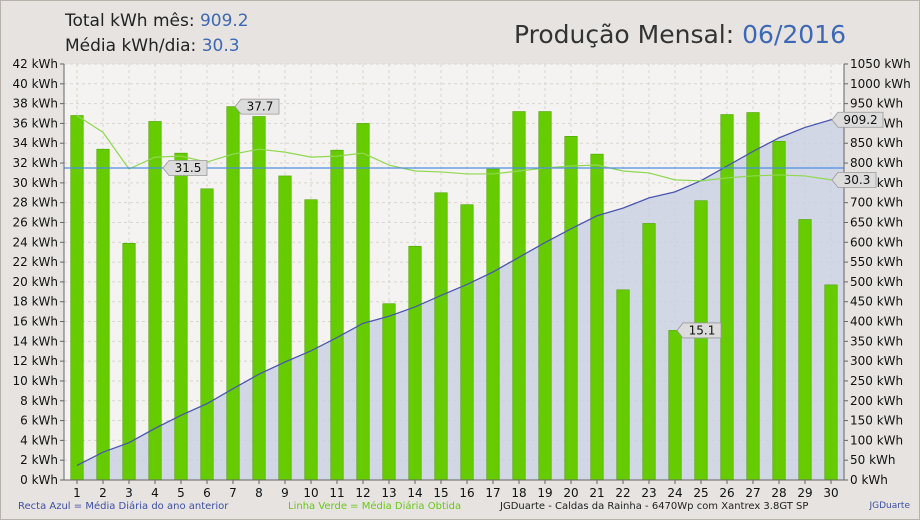 This screenshot has height=520, width=920. Describe the element at coordinates (35, 262) in the screenshot. I see `y-left-tick-label: 22 kWh` at that location.